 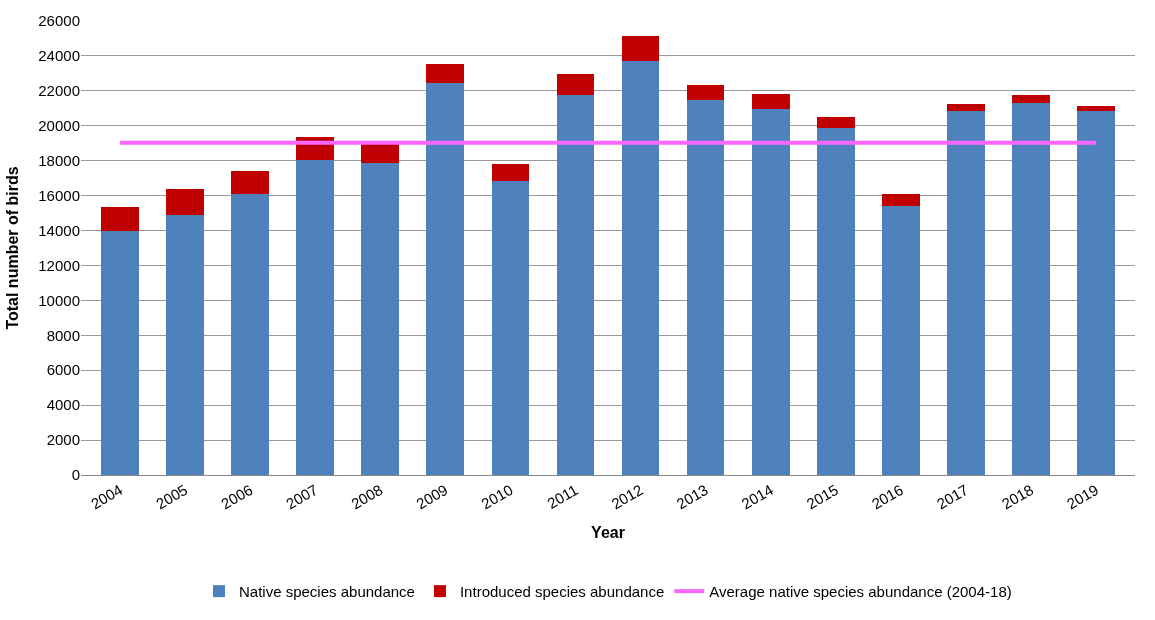 I want to click on x-tick-label: 2004, so click(x=106, y=496).